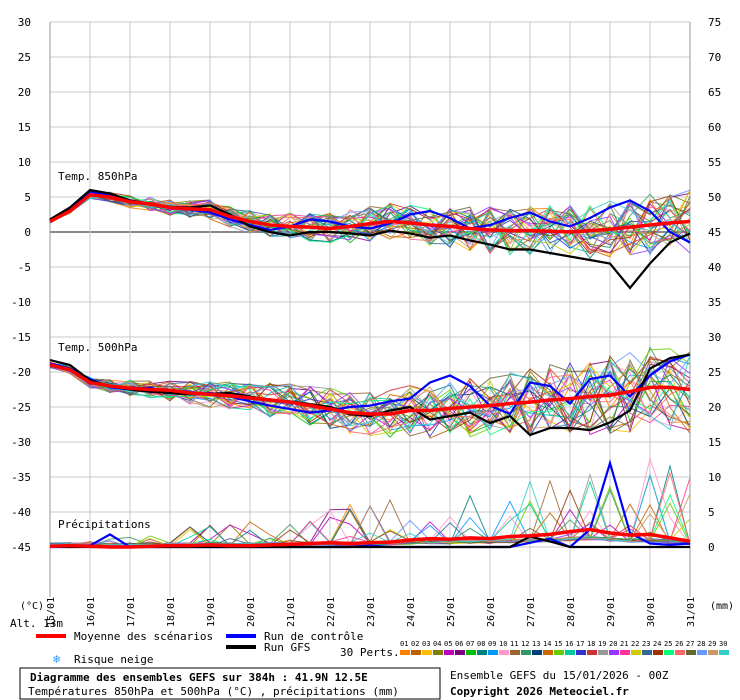 This screenshot has width=740, height=700. I want to click on left-tick-label: 15, so click(24, 127).